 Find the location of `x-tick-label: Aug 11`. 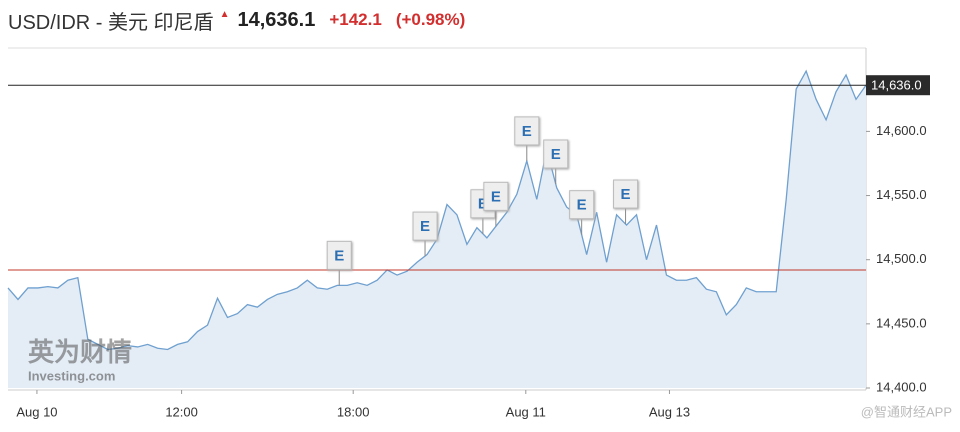

x-tick-label: Aug 11 is located at coordinates (526, 411).